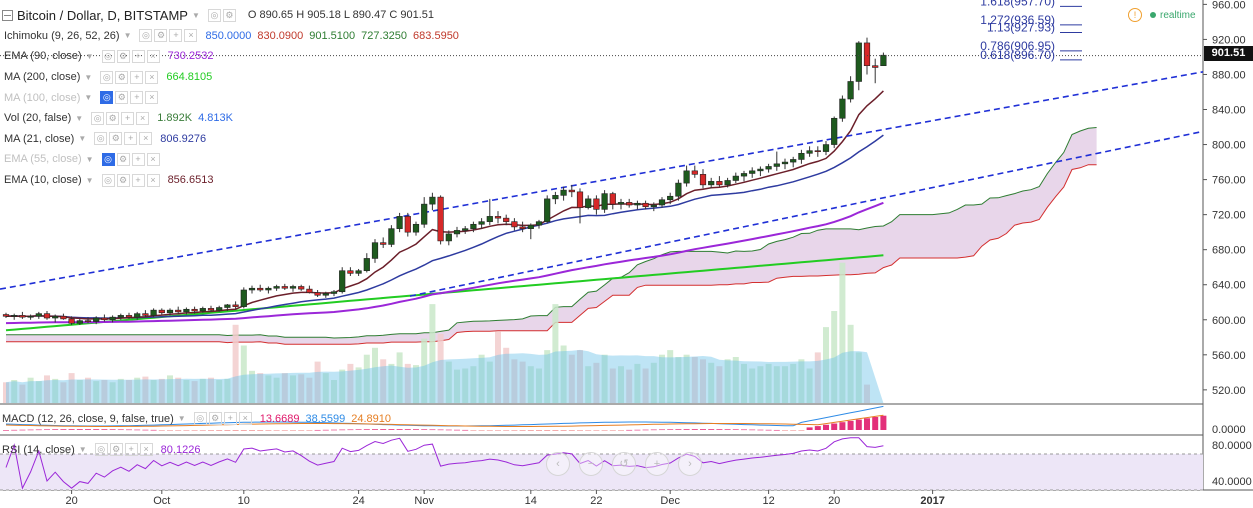 The height and width of the screenshot is (508, 1253). I want to click on collapse-icon, so click(7, 15).